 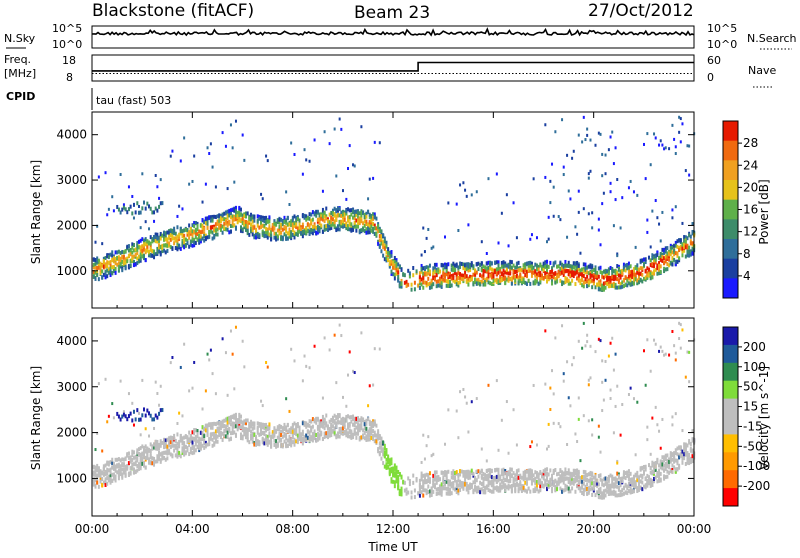 What do you see at coordinates (67, 28) in the screenshot?
I see `noise-left-tick-top: 10^5` at bounding box center [67, 28].